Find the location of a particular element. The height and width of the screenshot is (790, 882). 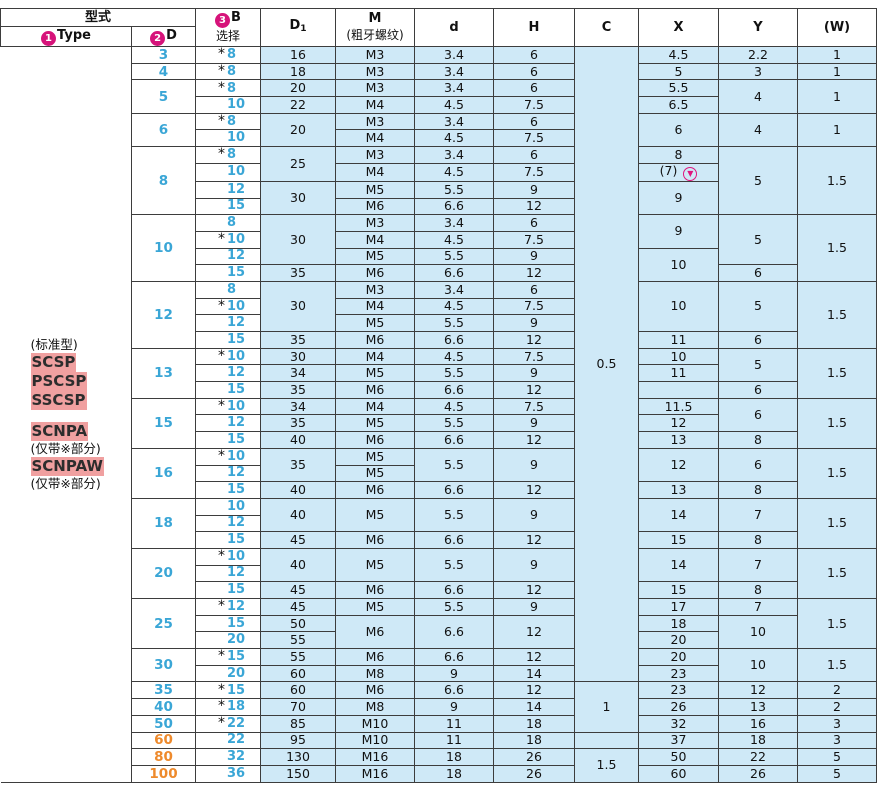

d1-cell: 60 is located at coordinates (298, 673).